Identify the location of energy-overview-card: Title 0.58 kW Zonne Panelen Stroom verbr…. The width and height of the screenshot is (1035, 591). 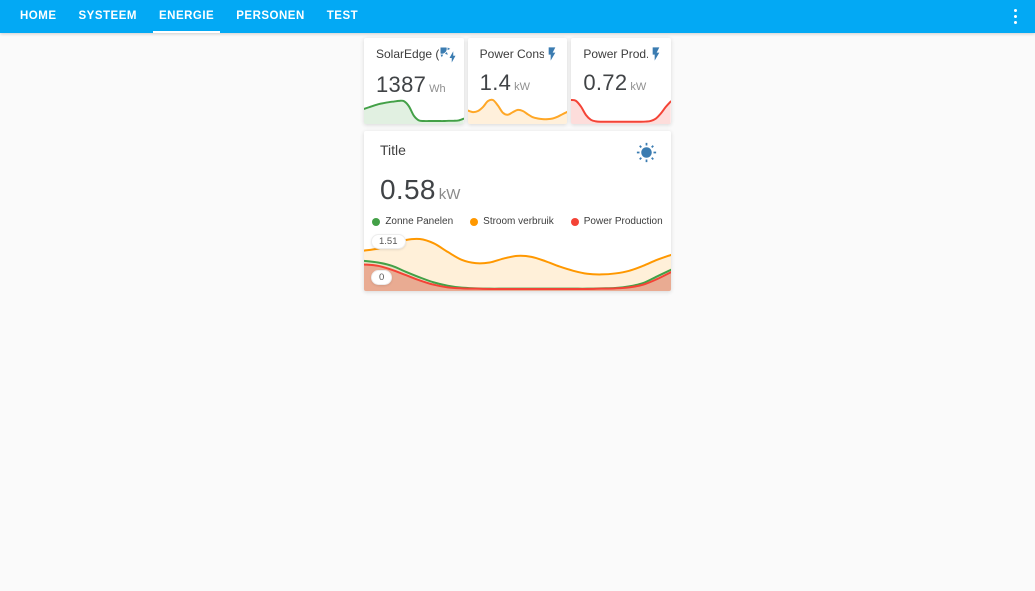
(517, 211).